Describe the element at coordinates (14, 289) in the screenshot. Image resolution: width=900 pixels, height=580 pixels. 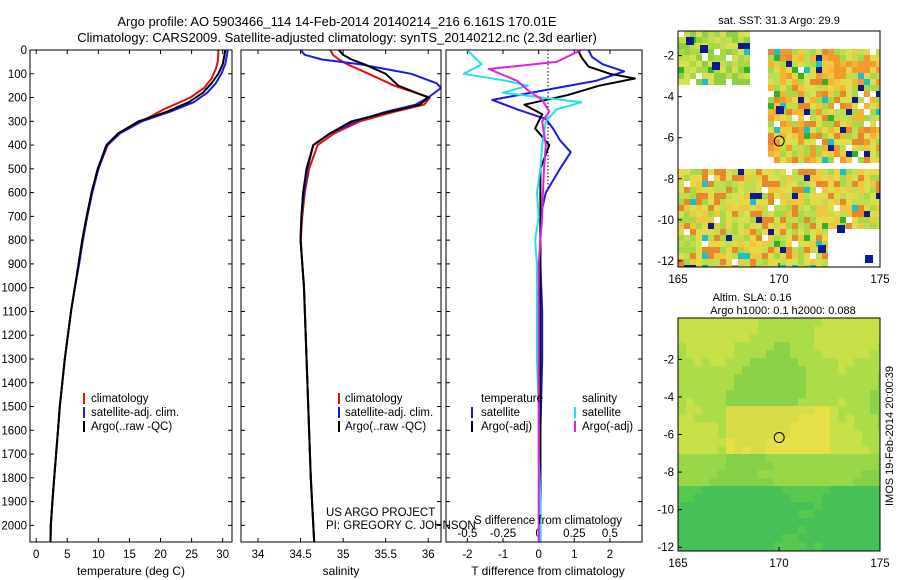
I see `depth-tick-label: 1000` at that location.